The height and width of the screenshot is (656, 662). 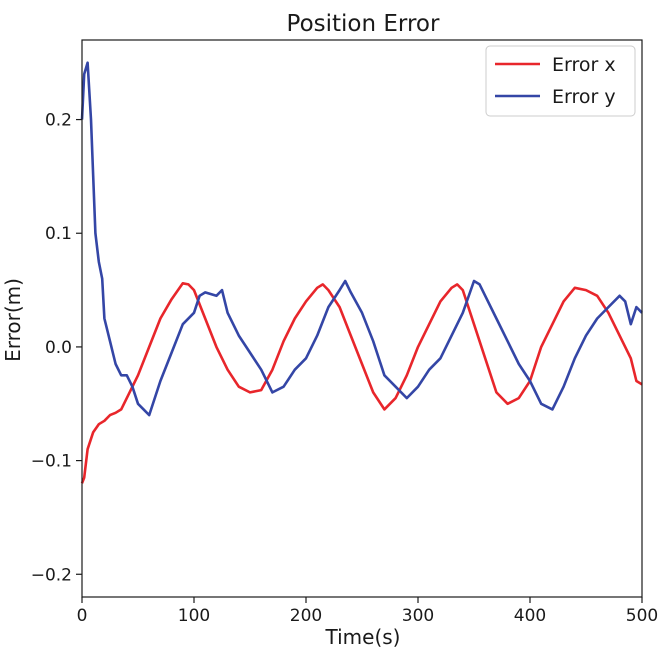 I want to click on x-tick-label: 500, so click(x=642, y=616).